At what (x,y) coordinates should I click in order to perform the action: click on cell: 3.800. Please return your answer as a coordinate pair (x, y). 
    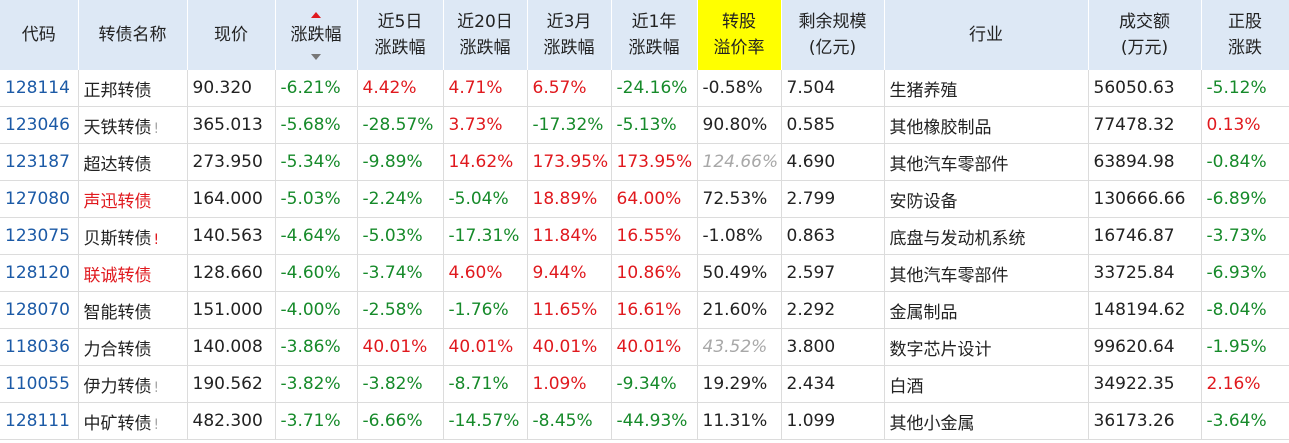
    Looking at the image, I should click on (833, 347).